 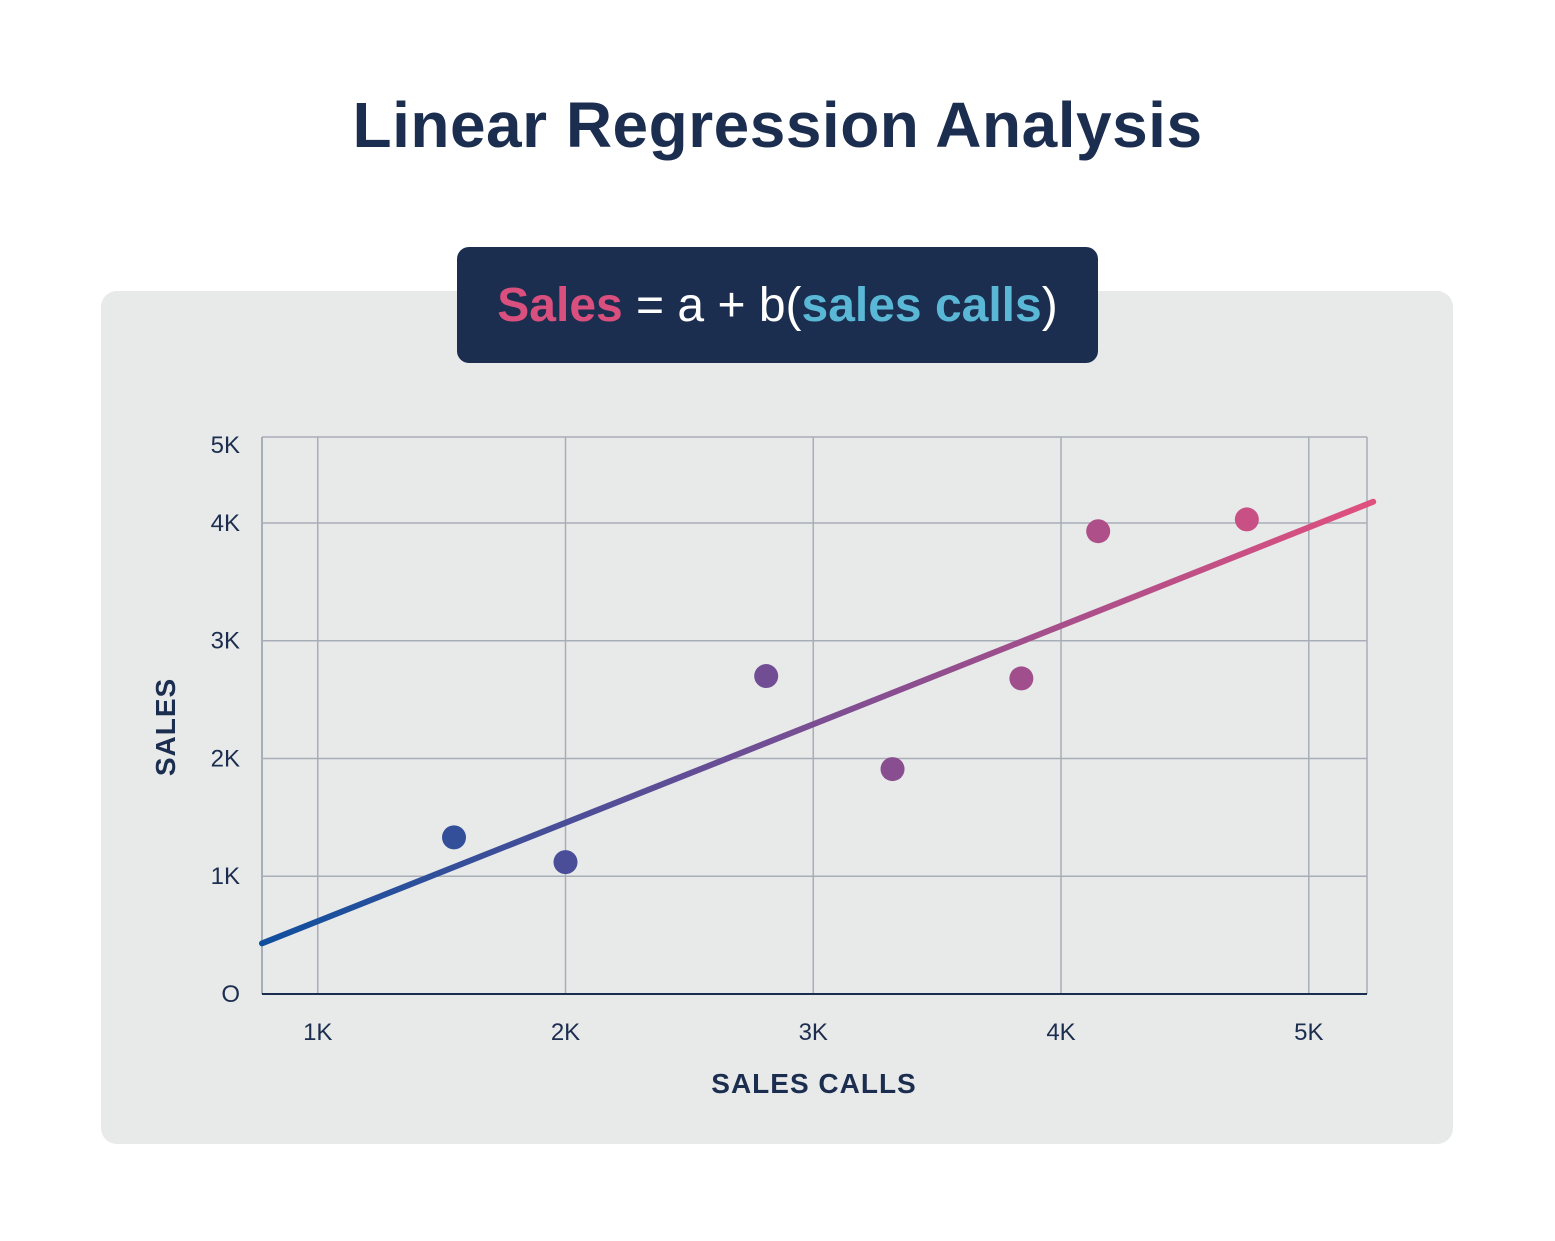 I want to click on x-axis-label: SALES CALLS, so click(x=813, y=1083).